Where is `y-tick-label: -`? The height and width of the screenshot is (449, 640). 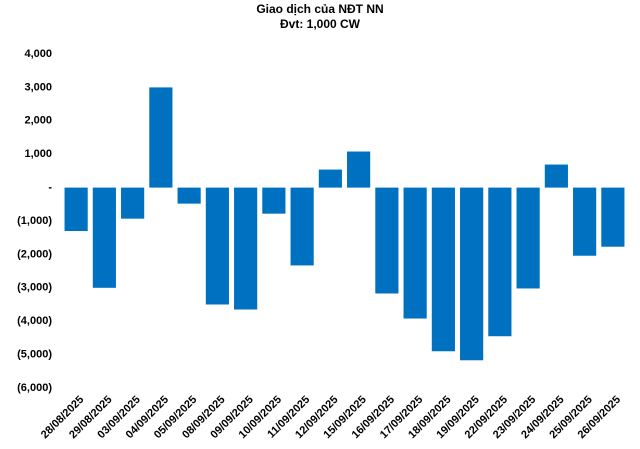 y-tick-label: - is located at coordinates (50, 188).